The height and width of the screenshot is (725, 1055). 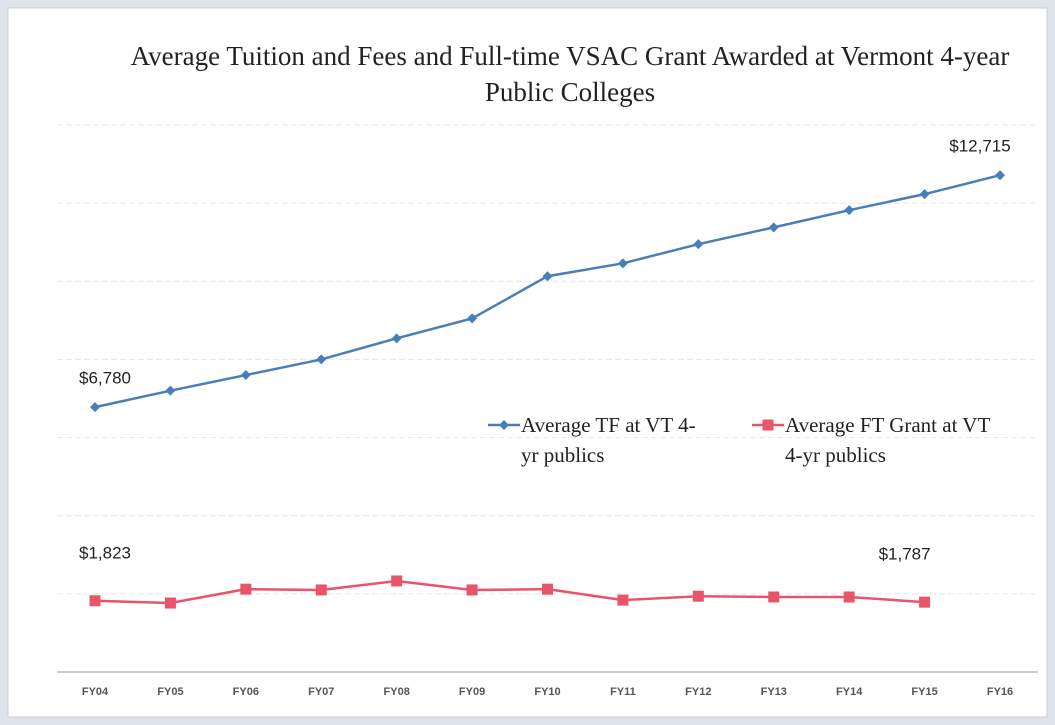 I want to click on x-tick-label: FY11, so click(x=623, y=692).